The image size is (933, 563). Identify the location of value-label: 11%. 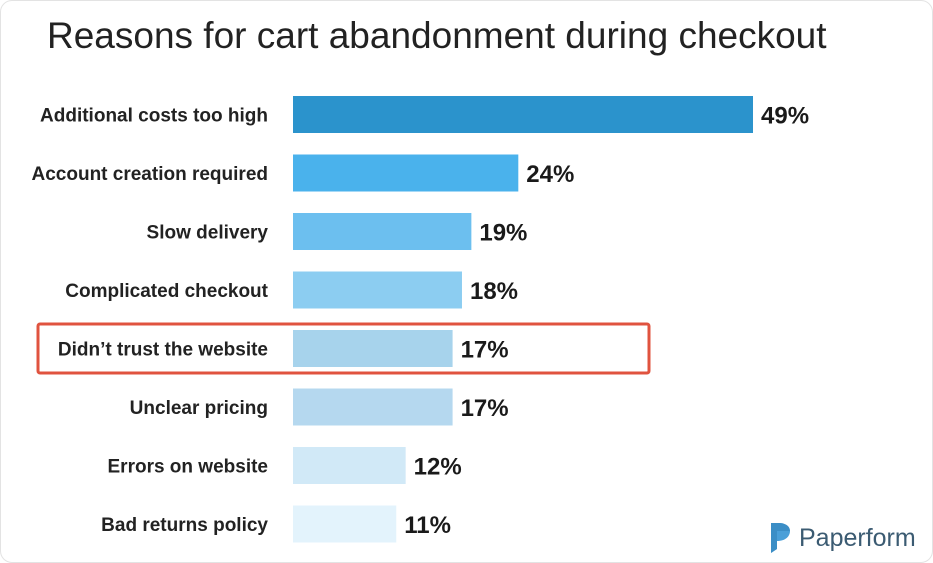
(427, 525).